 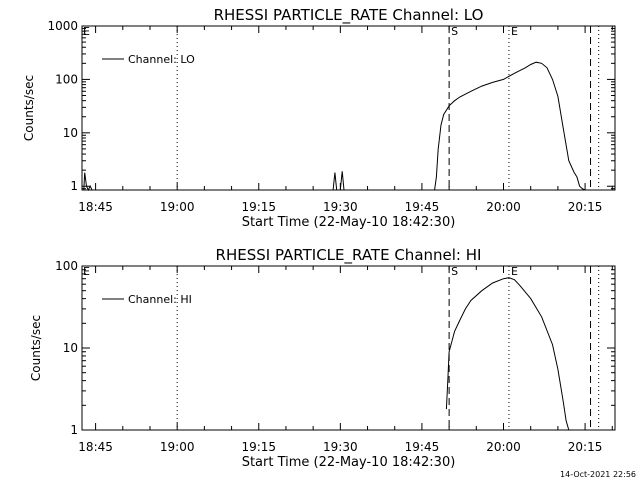 I want to click on panel1-y-tick-label: 1000, so click(x=62, y=26).